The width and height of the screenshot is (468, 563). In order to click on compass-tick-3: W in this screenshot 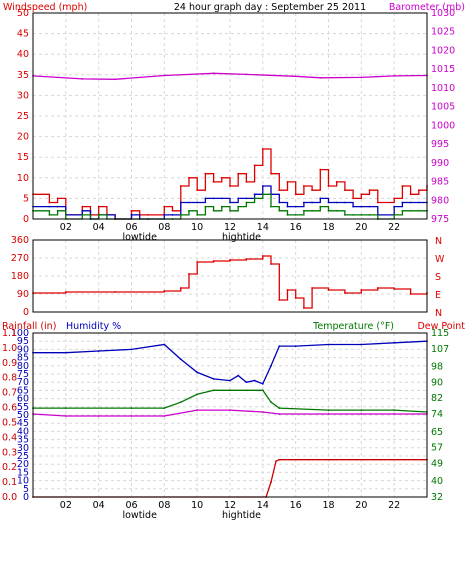, I will do `click(440, 259)`.